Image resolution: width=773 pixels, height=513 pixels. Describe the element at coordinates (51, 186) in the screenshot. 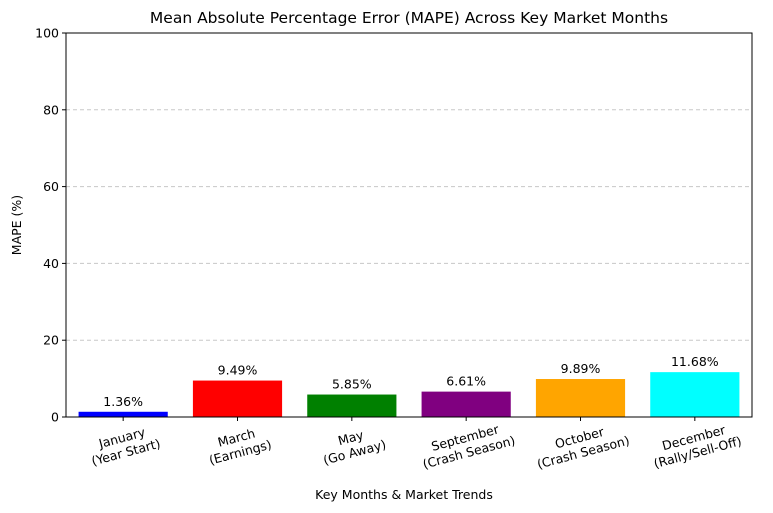

I see `y-tick-label: 60` at that location.